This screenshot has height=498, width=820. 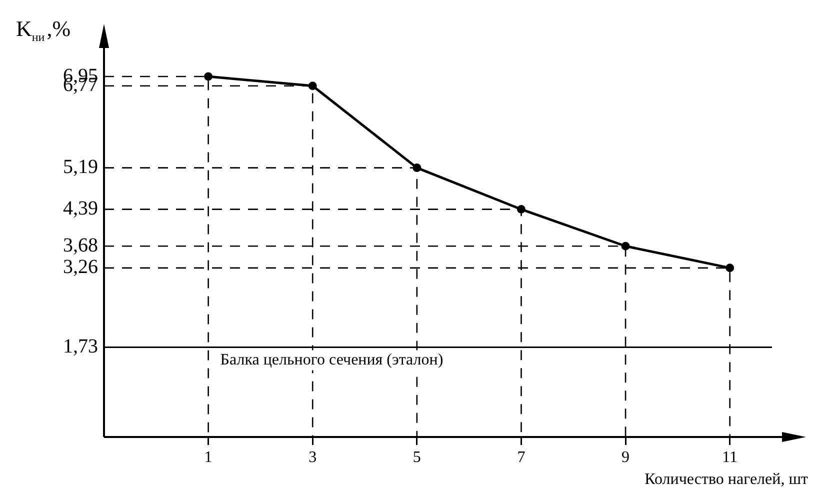 I want to click on ref-line-label: Балка цельного сечения (эталон), so click(x=332, y=359).